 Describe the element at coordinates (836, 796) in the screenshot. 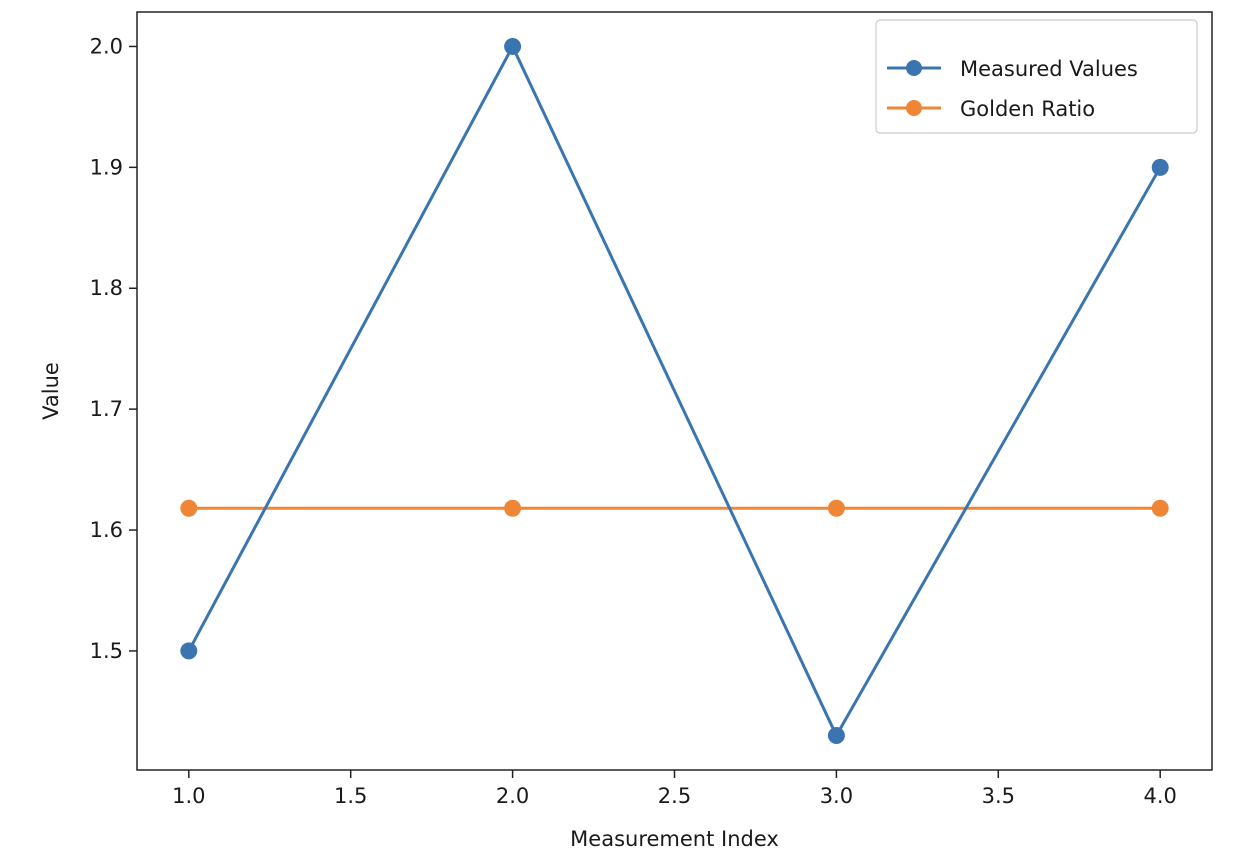

I see `x-tick-label: 3.0` at that location.